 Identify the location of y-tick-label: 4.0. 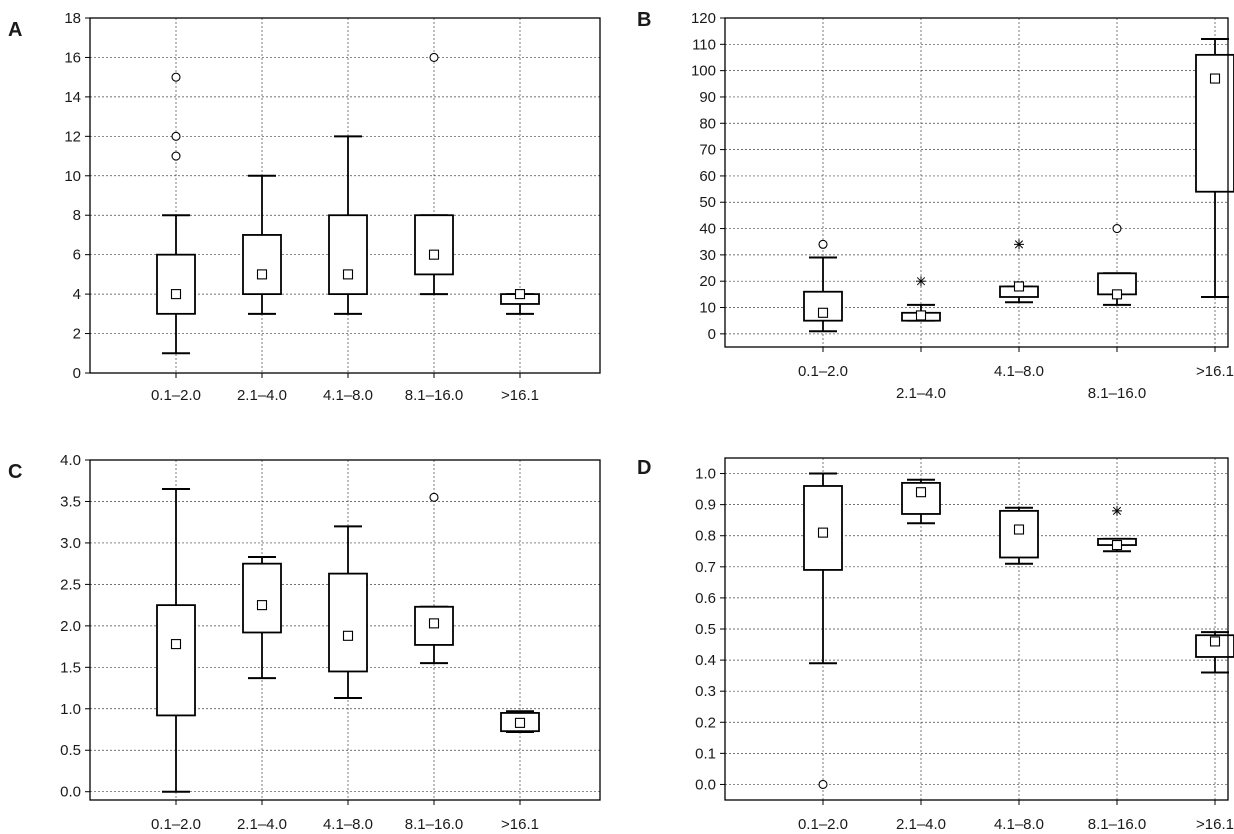
(70, 460).